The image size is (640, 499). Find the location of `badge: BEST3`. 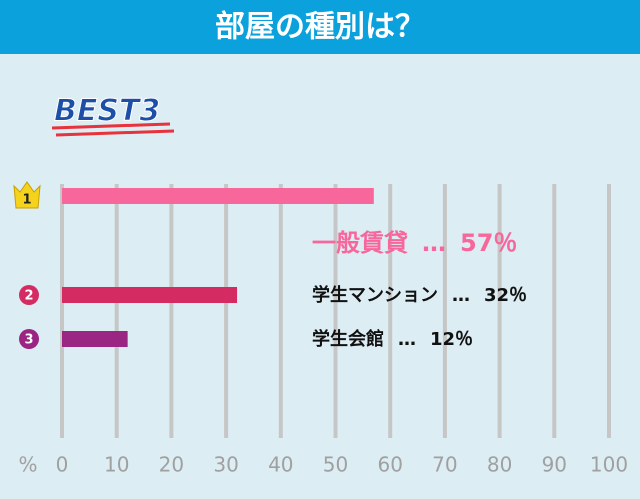

badge: BEST3 is located at coordinates (107, 111).